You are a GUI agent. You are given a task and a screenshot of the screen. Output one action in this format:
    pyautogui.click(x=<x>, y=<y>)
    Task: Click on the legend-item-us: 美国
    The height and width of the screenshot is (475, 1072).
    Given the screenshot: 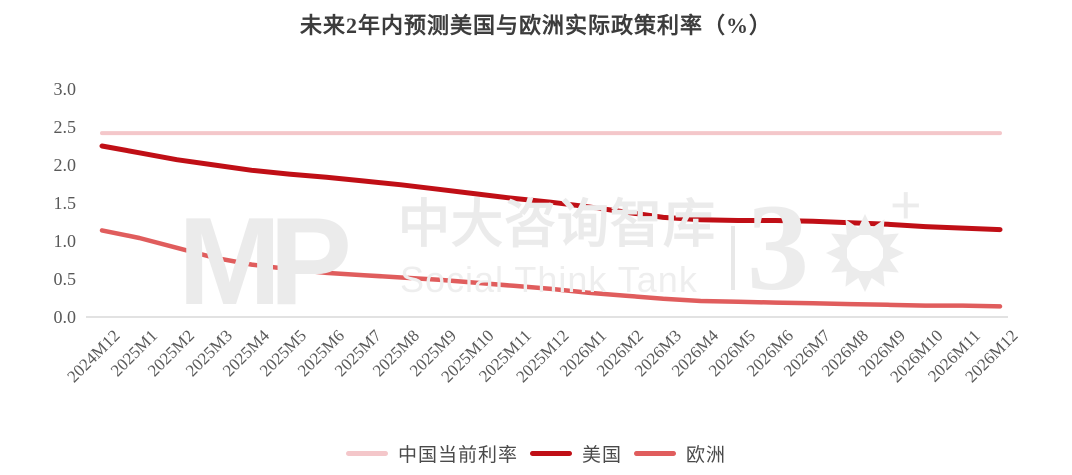 What is the action you would take?
    pyautogui.click(x=575, y=453)
    